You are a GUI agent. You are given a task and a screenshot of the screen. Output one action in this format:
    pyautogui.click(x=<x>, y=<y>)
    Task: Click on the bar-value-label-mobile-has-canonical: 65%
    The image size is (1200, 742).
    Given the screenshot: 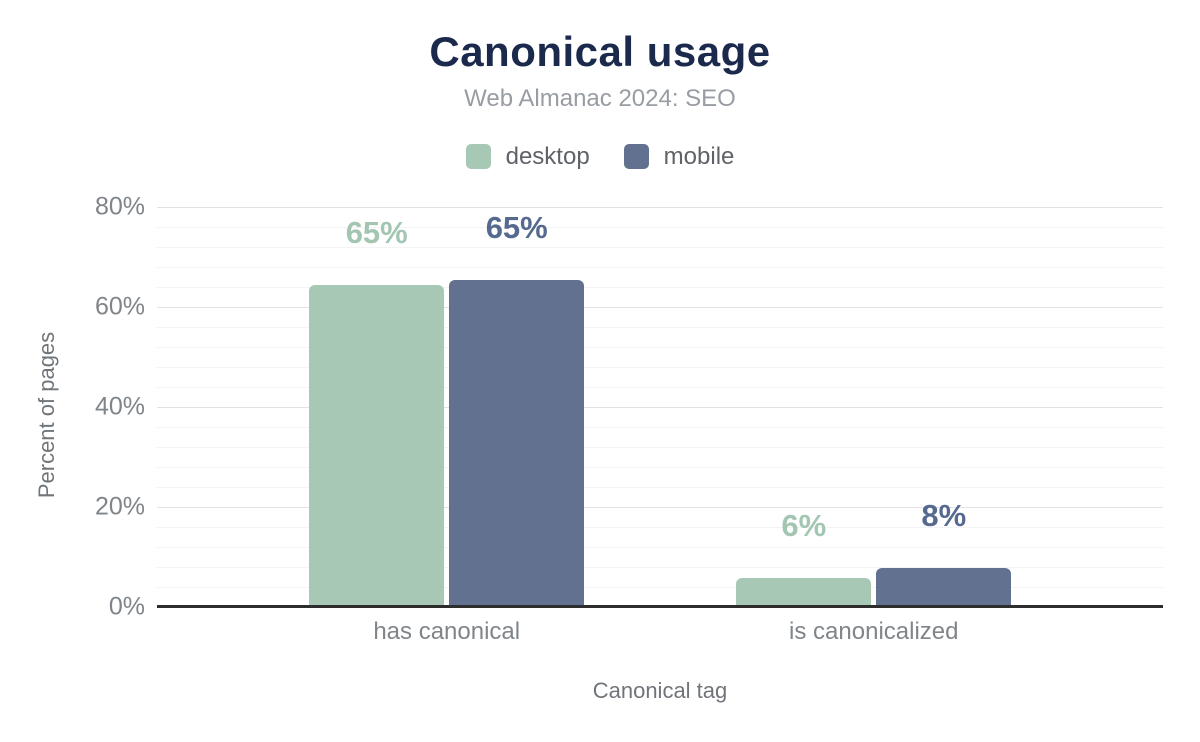 What is the action you would take?
    pyautogui.click(x=516, y=227)
    